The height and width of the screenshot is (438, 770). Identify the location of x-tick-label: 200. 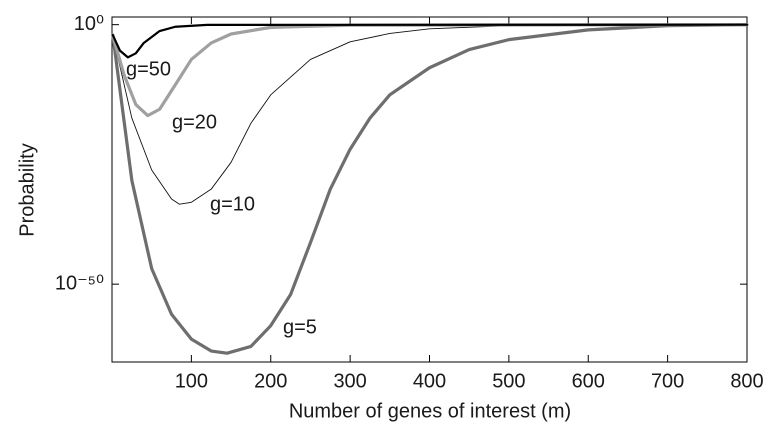
(270, 381).